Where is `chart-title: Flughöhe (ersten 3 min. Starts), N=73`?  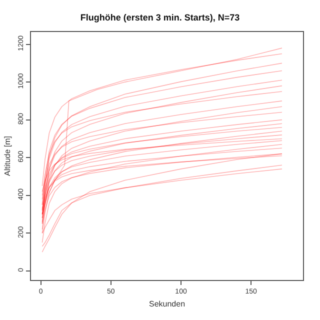
chart-title: Flughöhe (ersten 3 min. Starts), N=73 is located at coordinates (160, 17).